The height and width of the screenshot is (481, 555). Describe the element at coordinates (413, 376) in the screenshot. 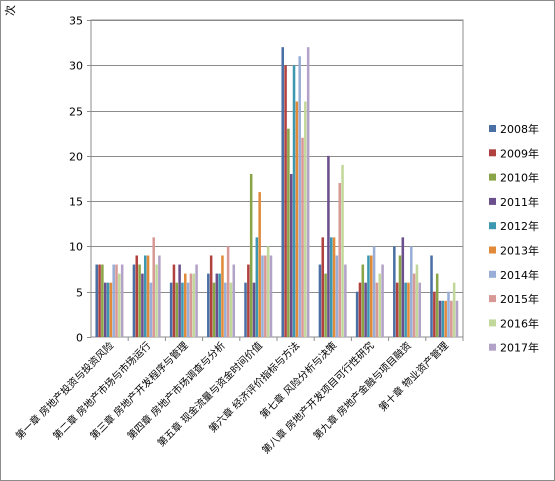

I see `category-label: 第十章 物业资产管理` at that location.